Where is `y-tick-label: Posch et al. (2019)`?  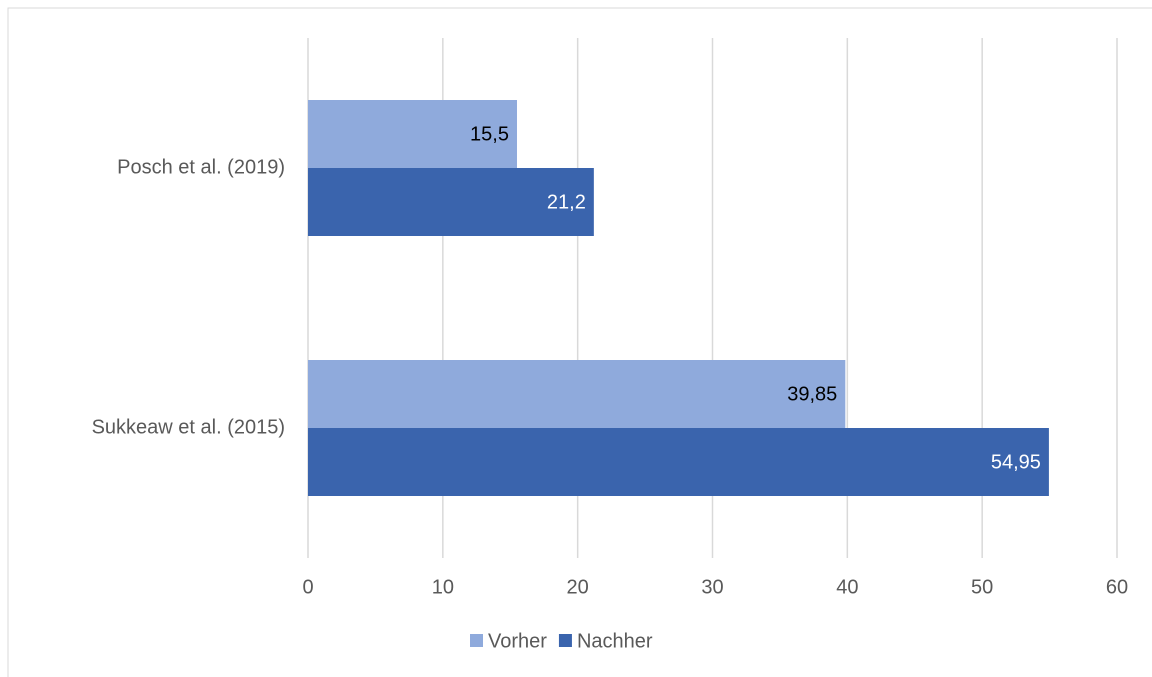
y-tick-label: Posch et al. (2019) is located at coordinates (201, 167).